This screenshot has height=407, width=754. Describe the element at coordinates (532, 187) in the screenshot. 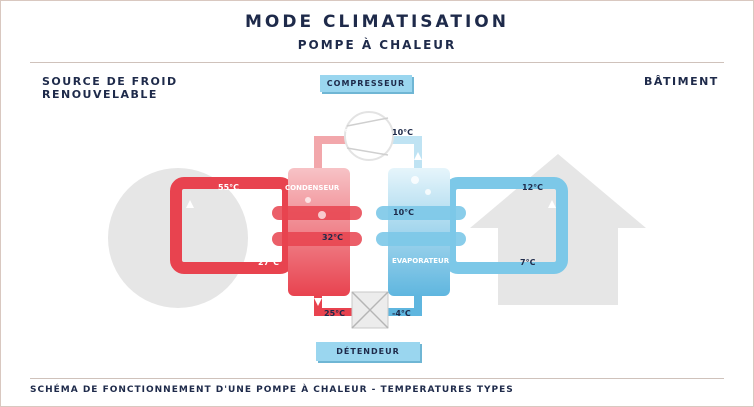

I see `temp-right-top: 12°C` at that location.